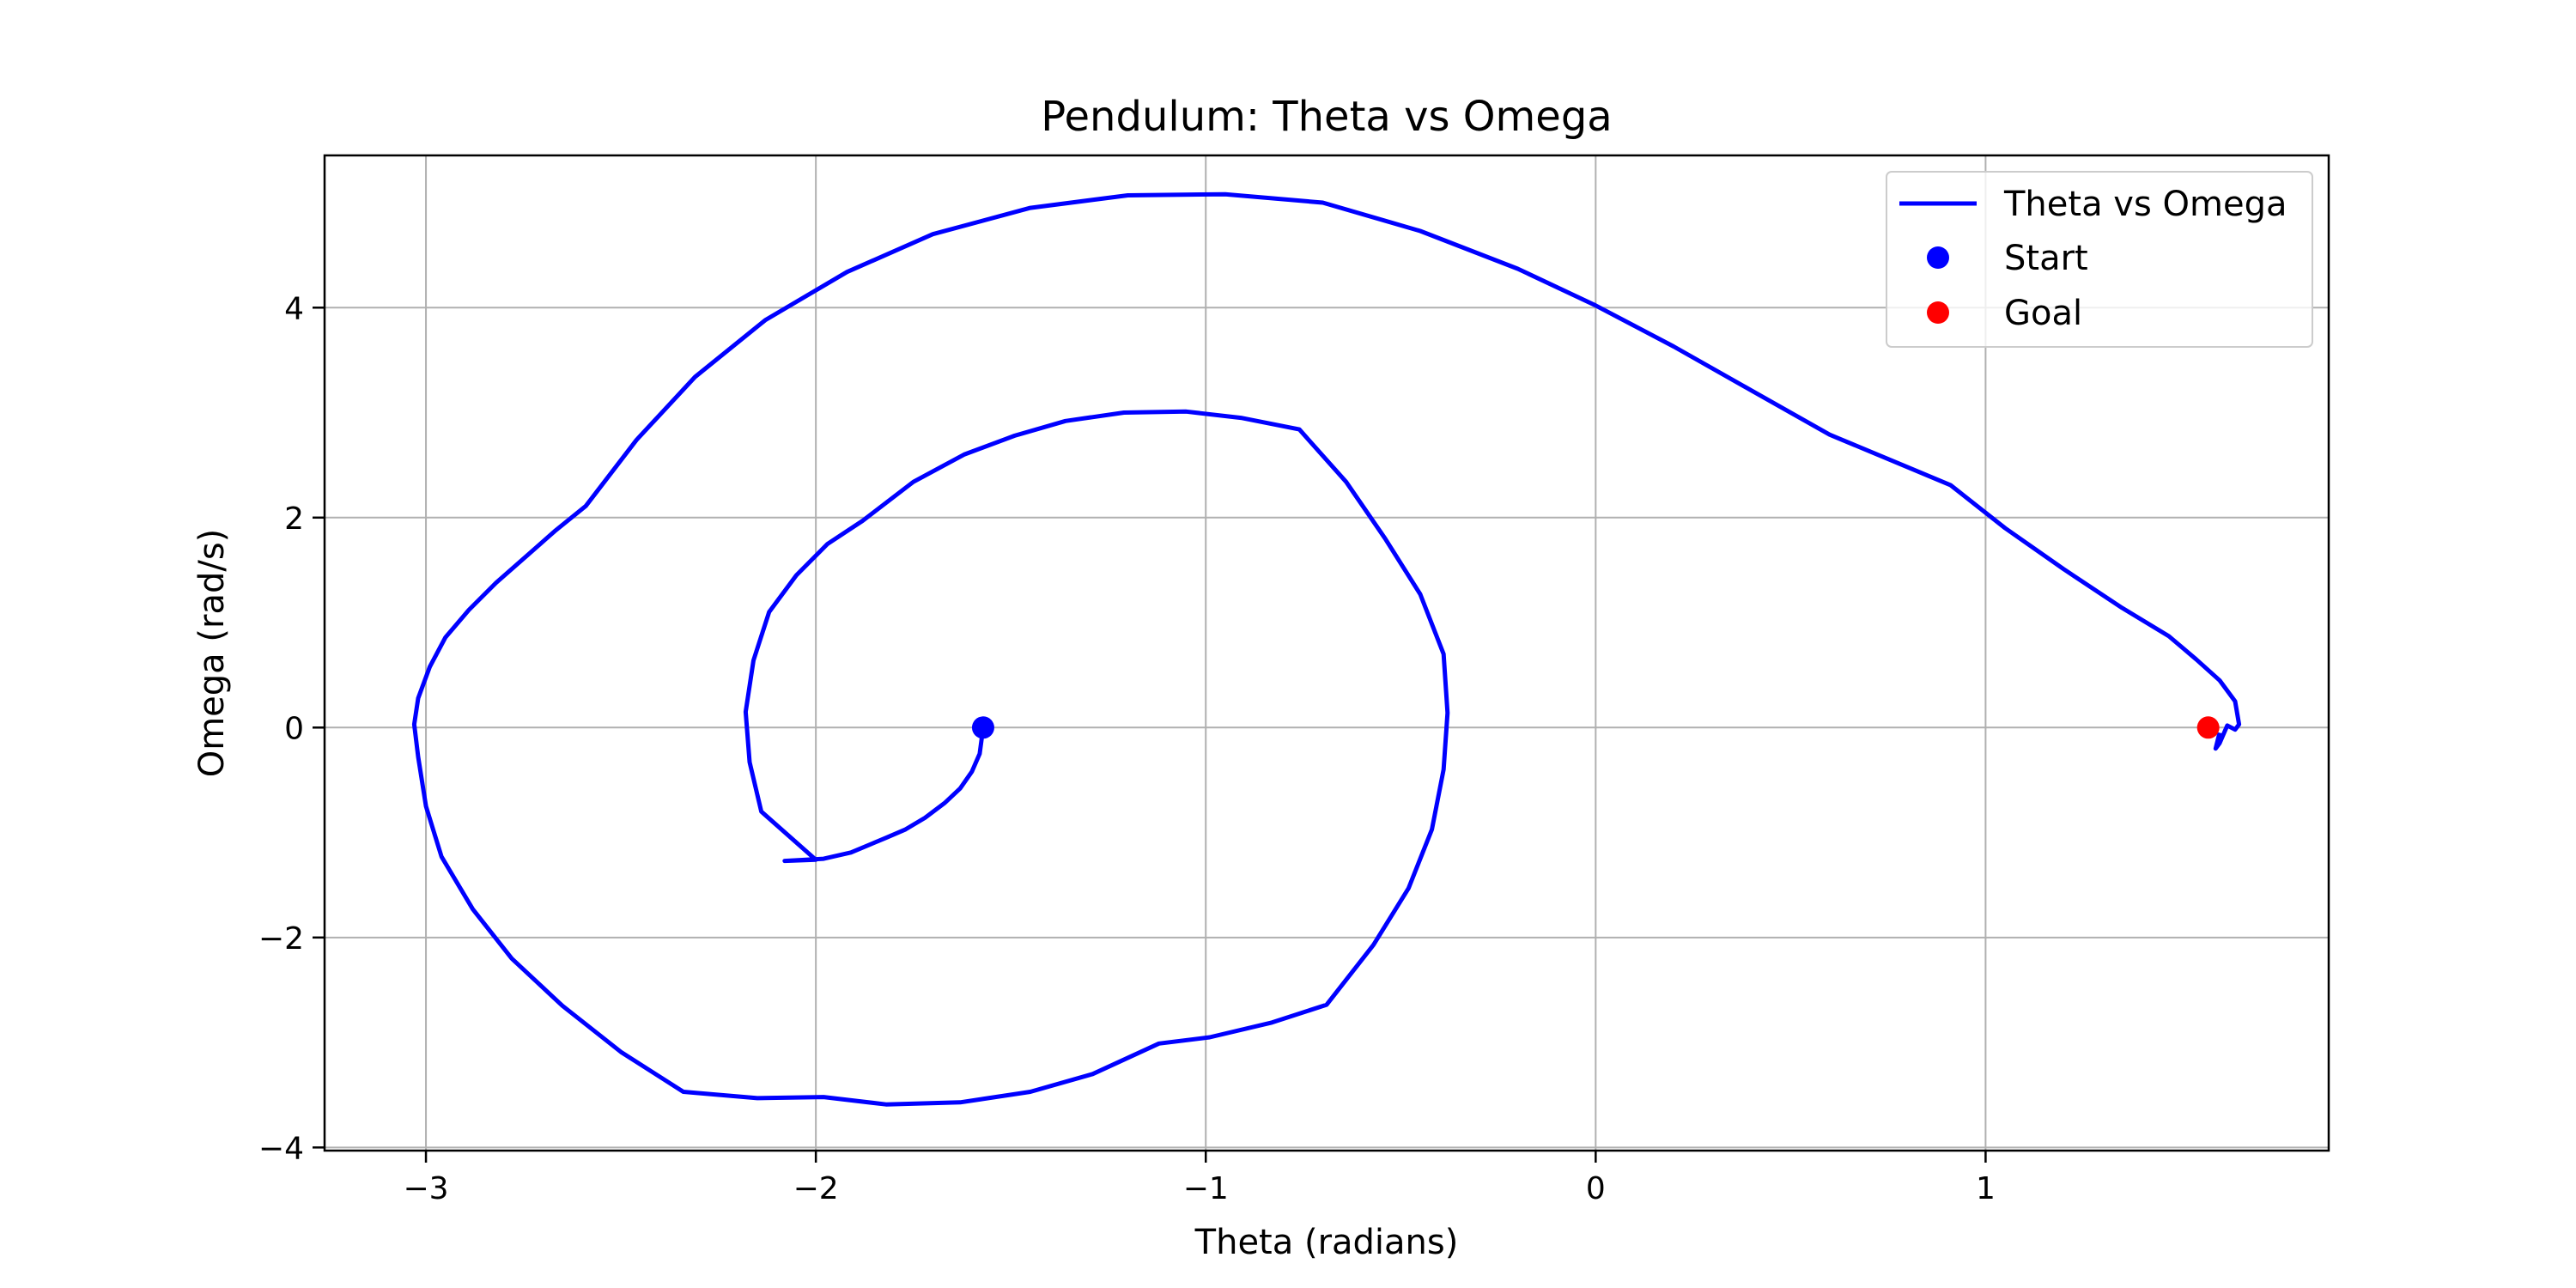 The height and width of the screenshot is (1288, 2576). What do you see at coordinates (983, 727) in the screenshot?
I see `start-point` at bounding box center [983, 727].